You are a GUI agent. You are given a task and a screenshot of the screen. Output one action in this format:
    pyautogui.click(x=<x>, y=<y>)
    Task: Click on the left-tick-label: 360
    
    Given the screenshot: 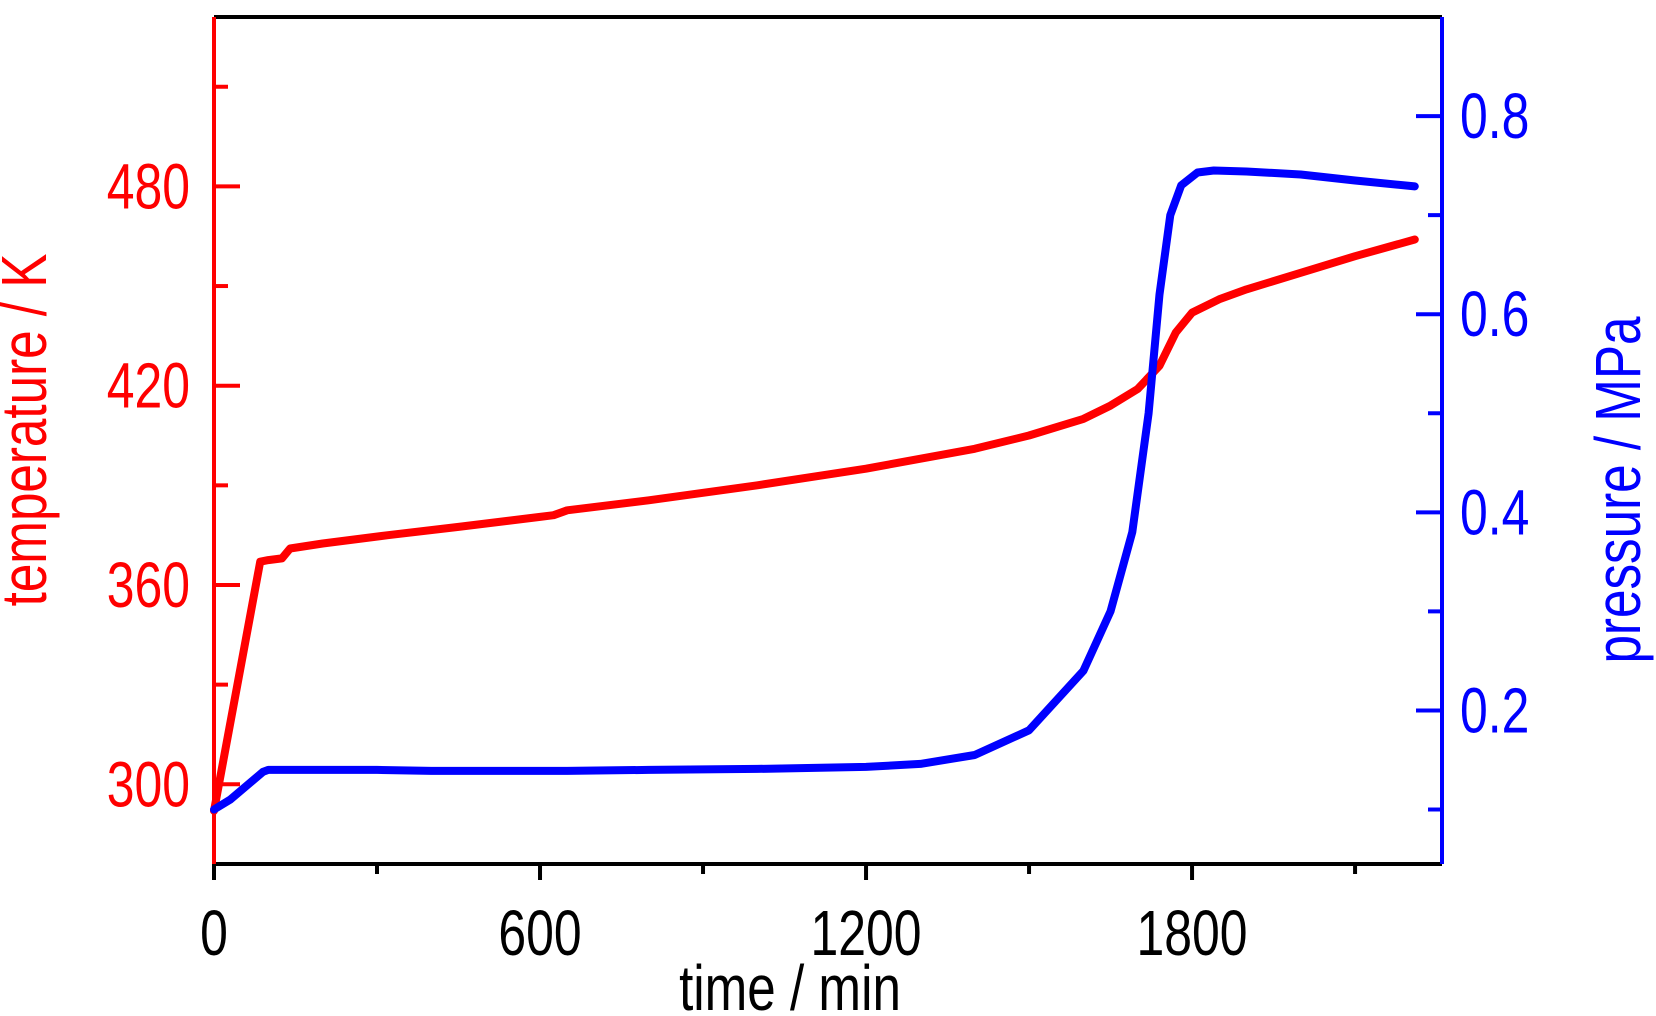 What is the action you would take?
    pyautogui.click(x=148, y=585)
    